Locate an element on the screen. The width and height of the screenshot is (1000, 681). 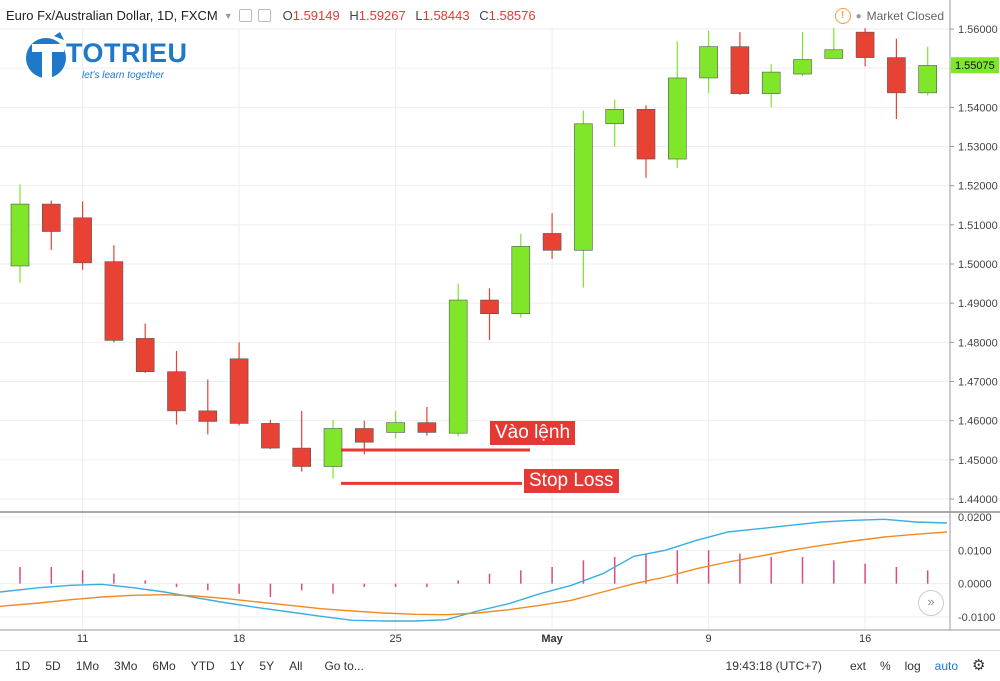
y-tick-label: 1.54000 is located at coordinates (978, 108).